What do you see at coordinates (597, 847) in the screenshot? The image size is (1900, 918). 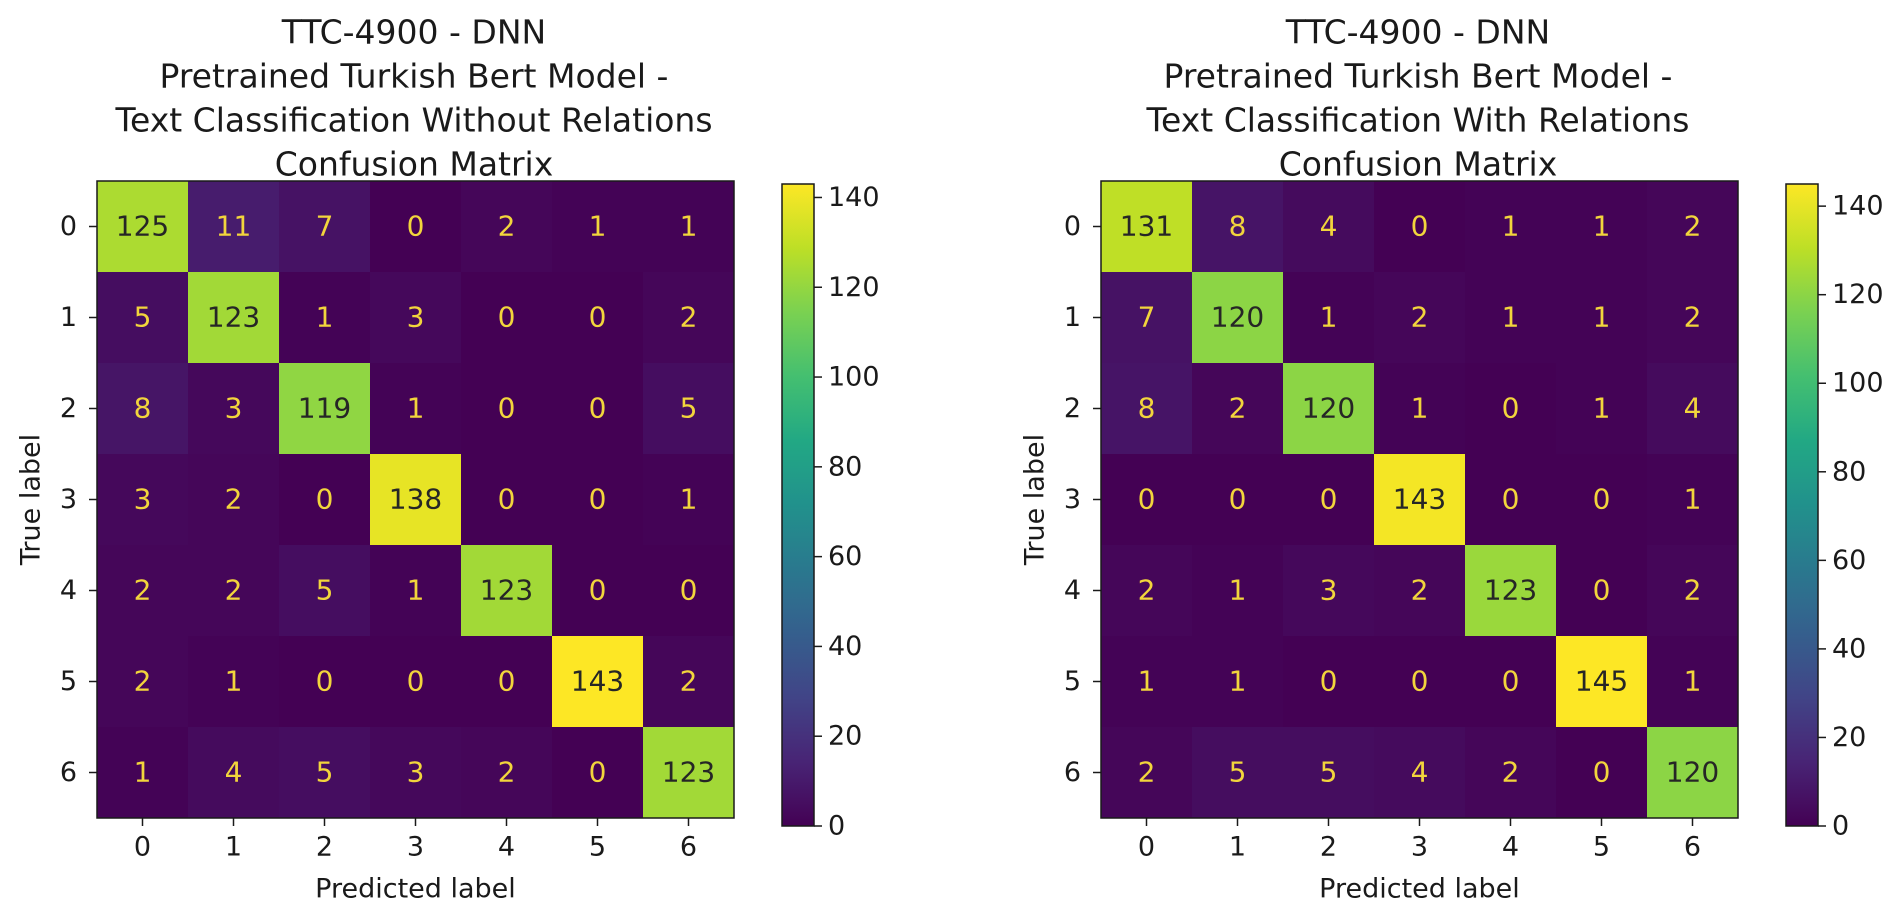 I see `x-tick-label: 5` at bounding box center [597, 847].